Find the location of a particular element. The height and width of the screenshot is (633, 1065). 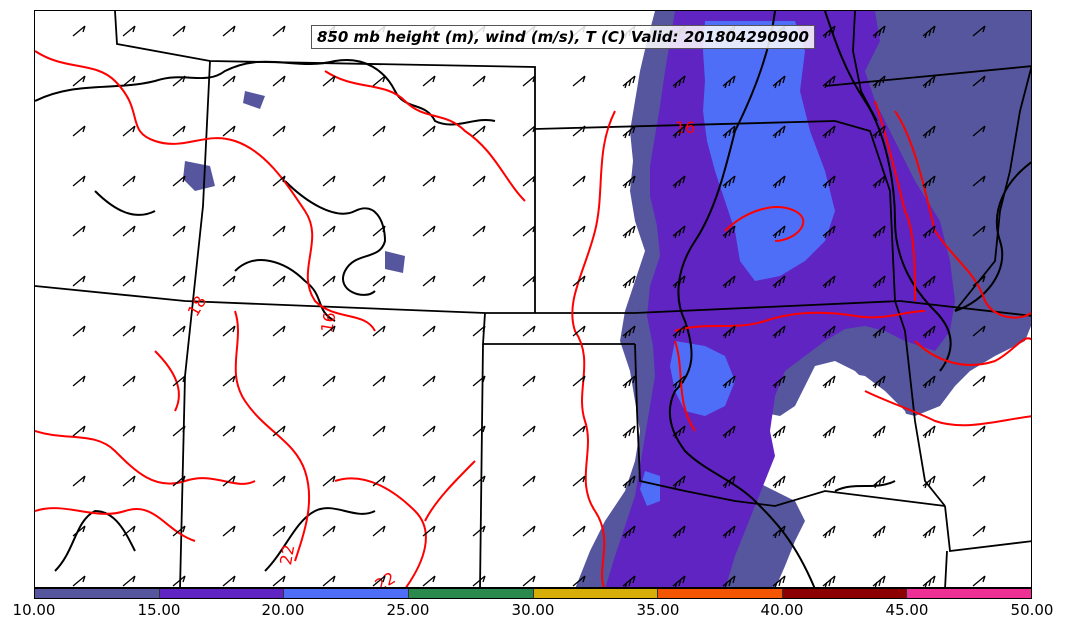

colorbar-tick: 30.00 is located at coordinates (533, 610).